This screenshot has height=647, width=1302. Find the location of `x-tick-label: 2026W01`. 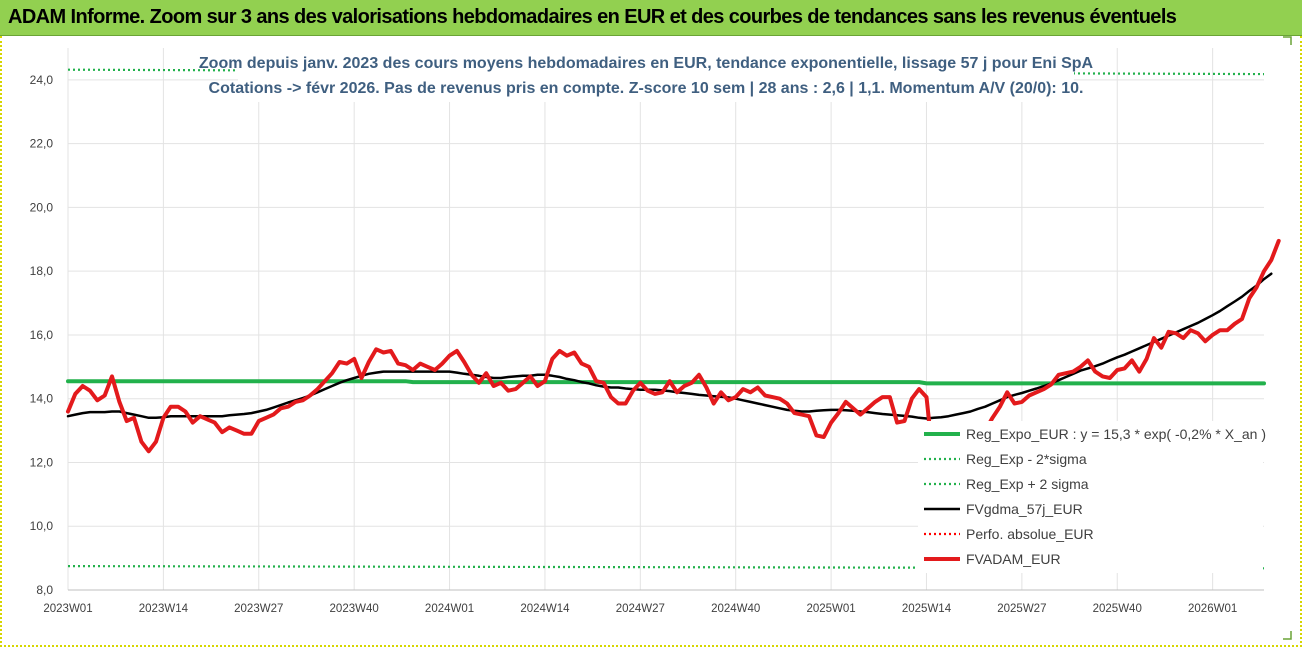

x-tick-label: 2026W01 is located at coordinates (1212, 609).